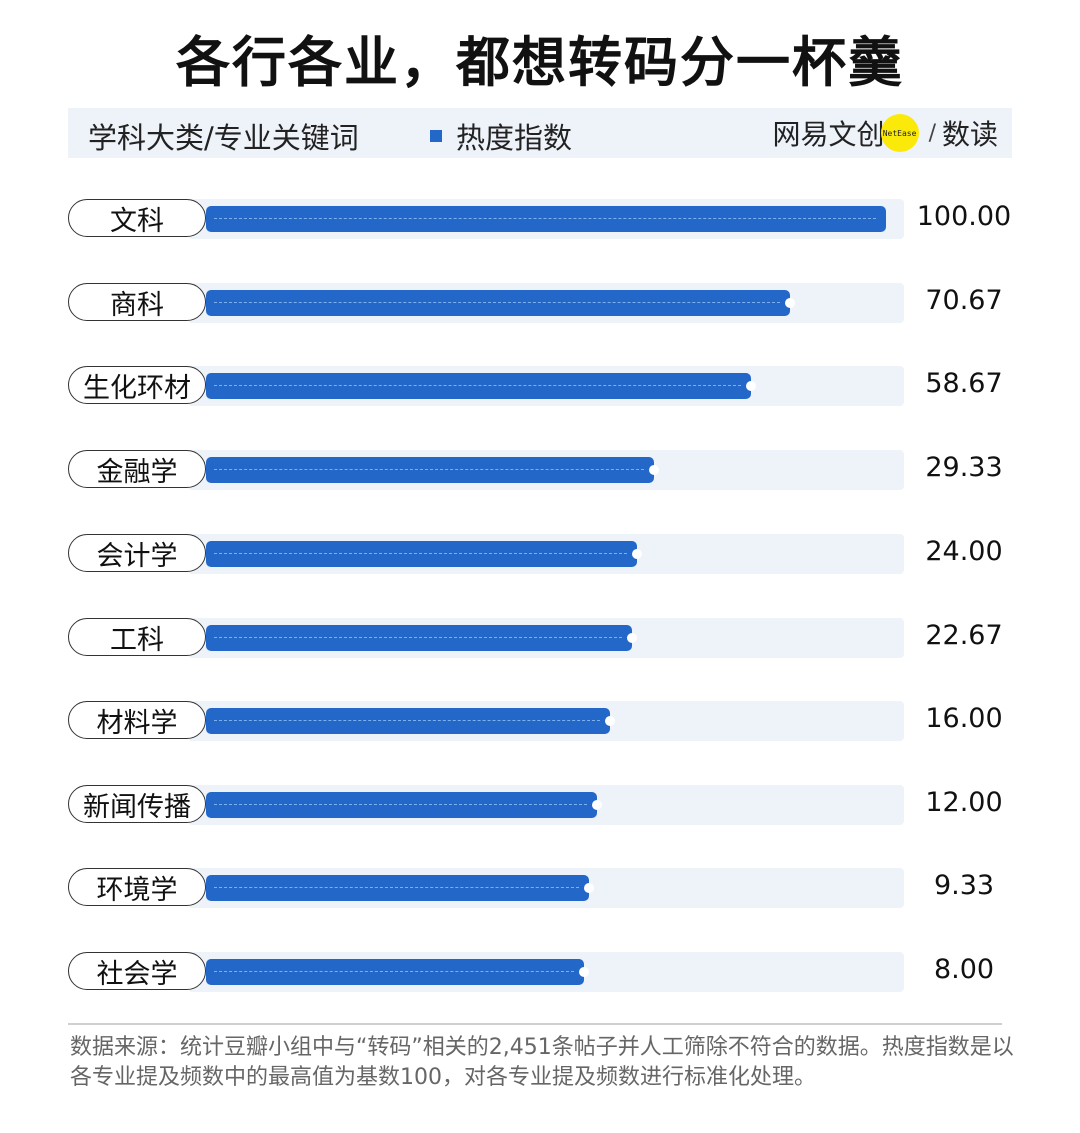  I want to click on category-label: 新闻传播, so click(137, 804).